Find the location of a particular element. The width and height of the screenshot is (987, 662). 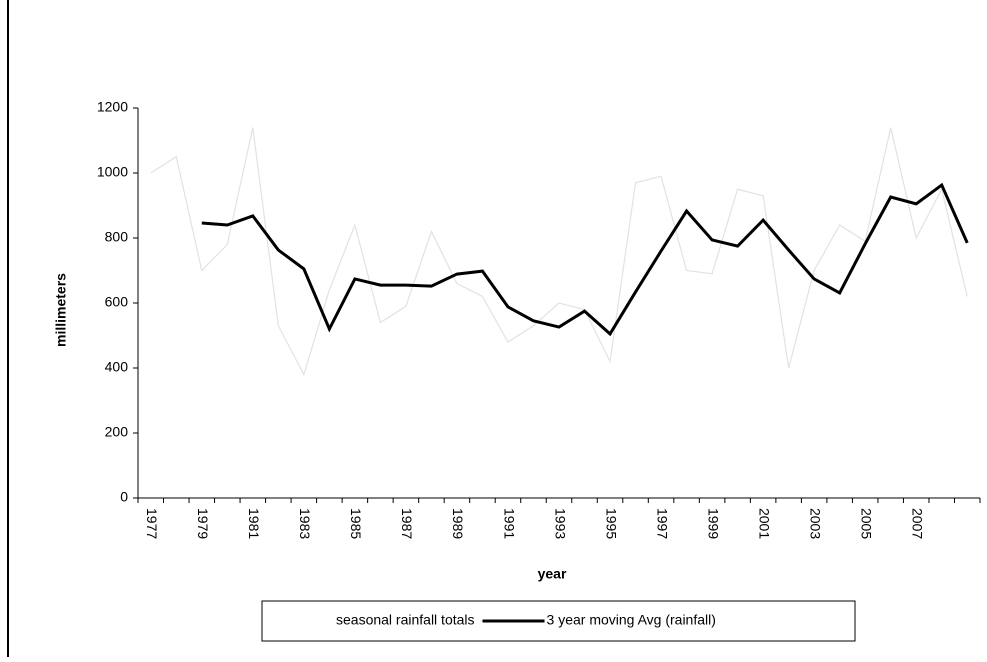

y-tick-label: 800 is located at coordinates (117, 237).